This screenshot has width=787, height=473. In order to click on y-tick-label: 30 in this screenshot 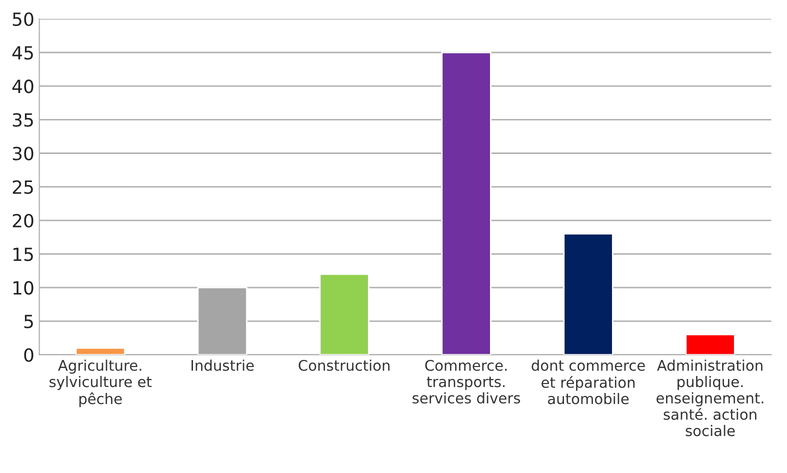, I will do `click(23, 153)`.